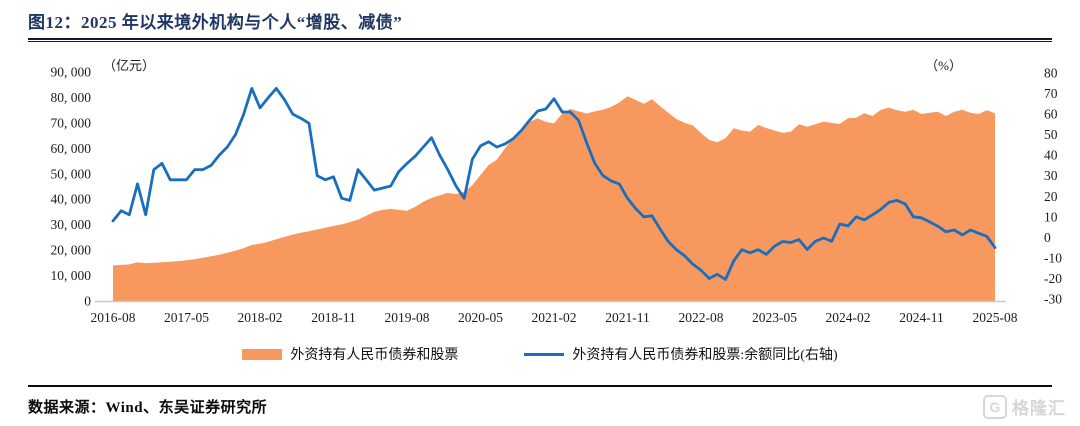  Describe the element at coordinates (774, 317) in the screenshot. I see `x-axis-tick-label: 2023-05` at that location.